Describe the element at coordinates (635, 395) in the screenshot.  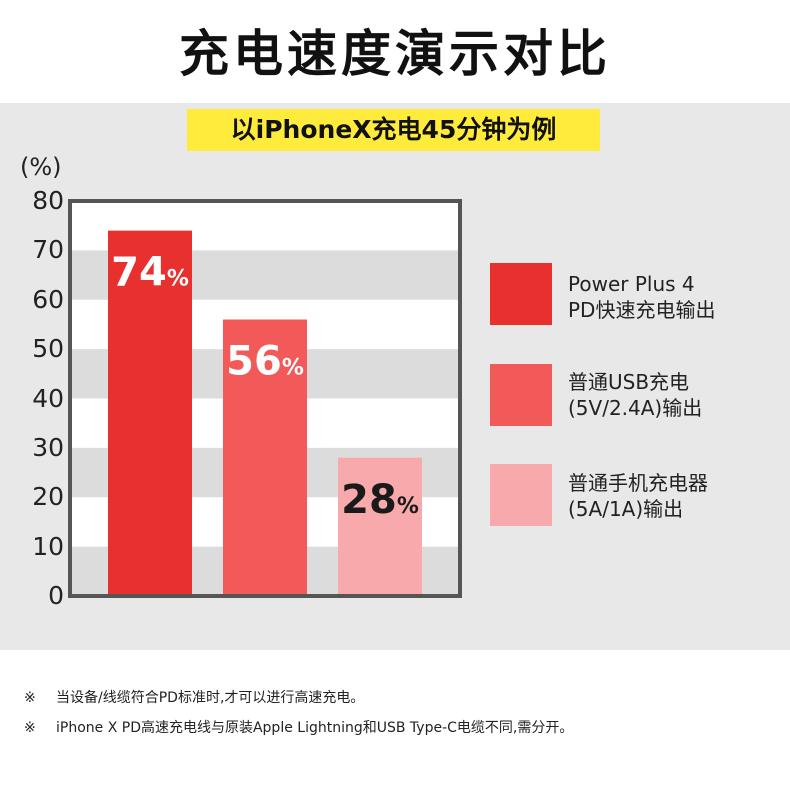
I see `legend-label-usb: 普通USB充电 (5V/2.4A)输出` at that location.